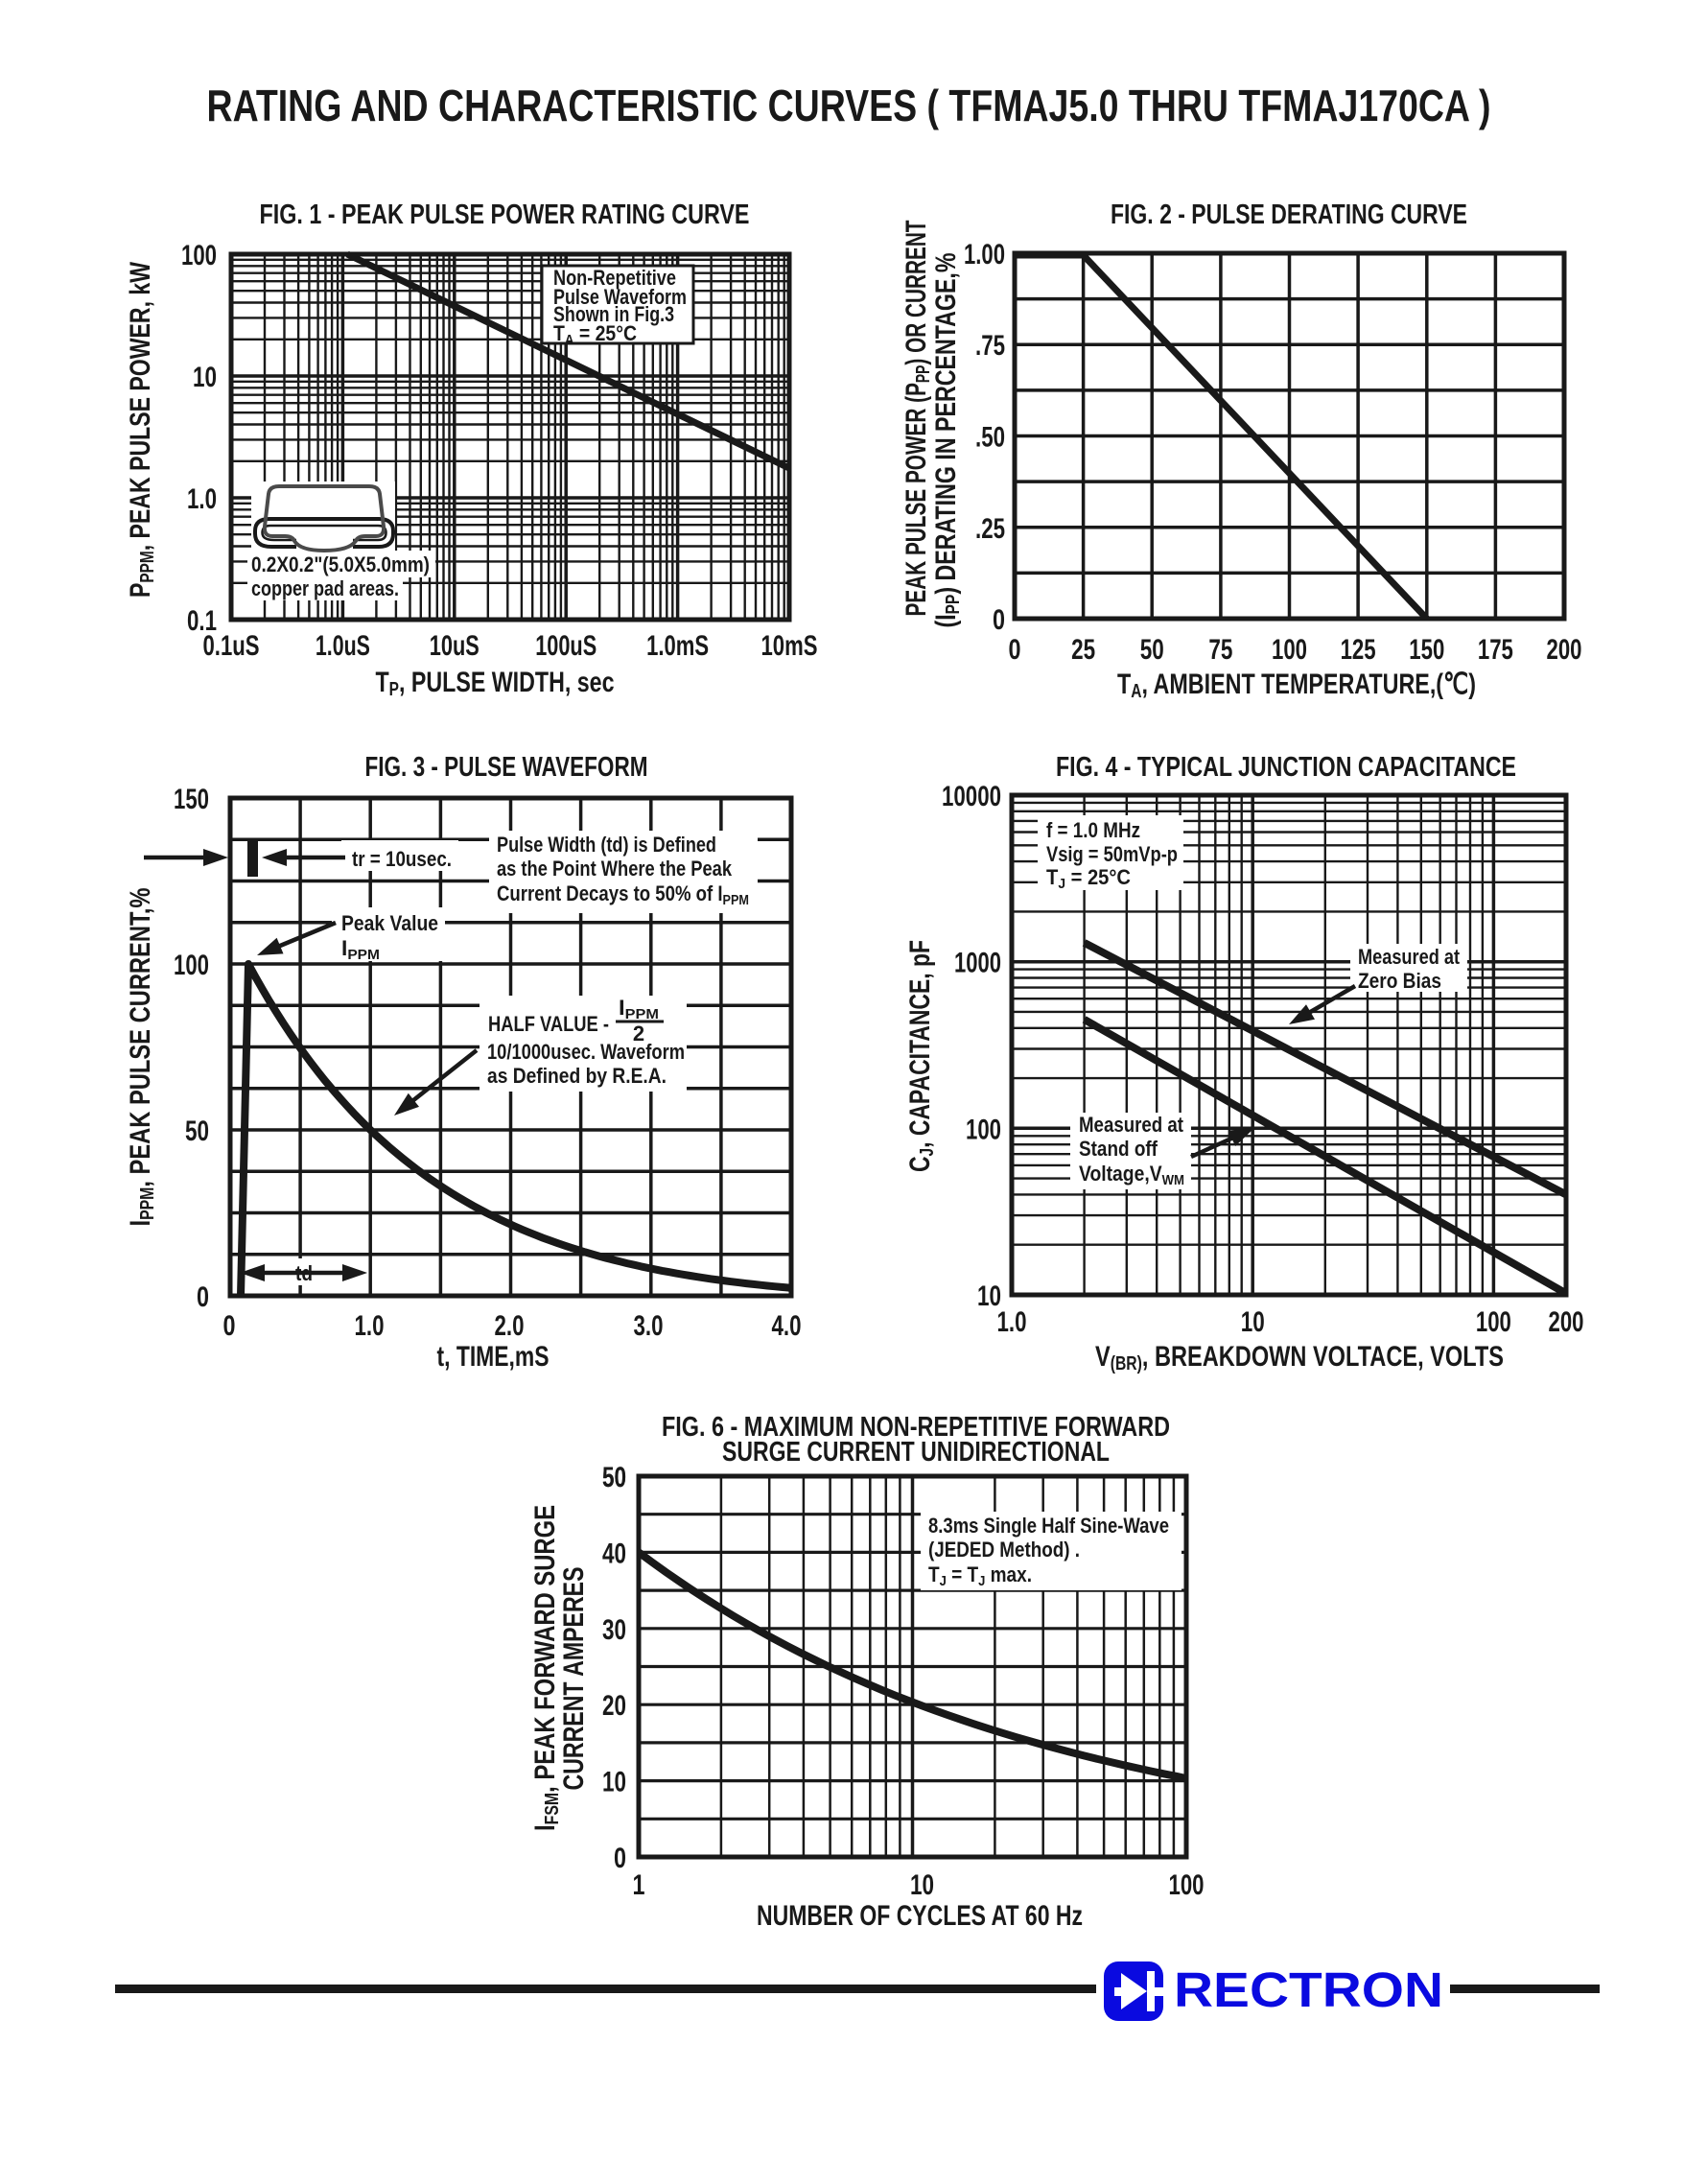 The height and width of the screenshot is (2161, 1708). I want to click on svg-text: 10000, so click(972, 796).